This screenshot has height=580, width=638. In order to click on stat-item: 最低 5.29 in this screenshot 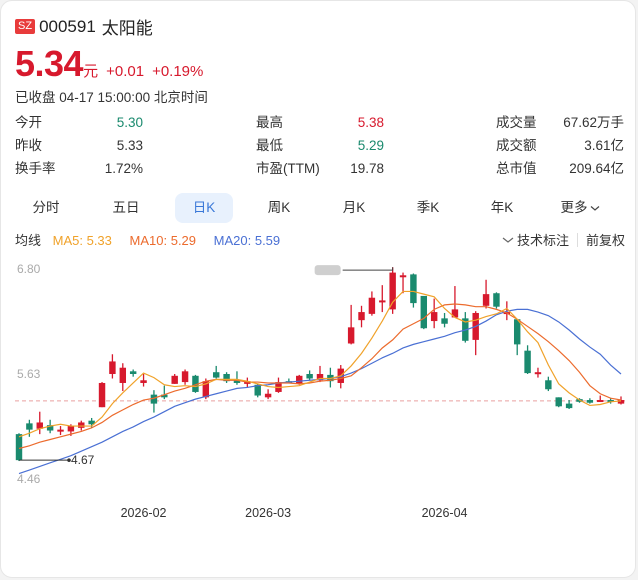, I will do `click(320, 146)`.